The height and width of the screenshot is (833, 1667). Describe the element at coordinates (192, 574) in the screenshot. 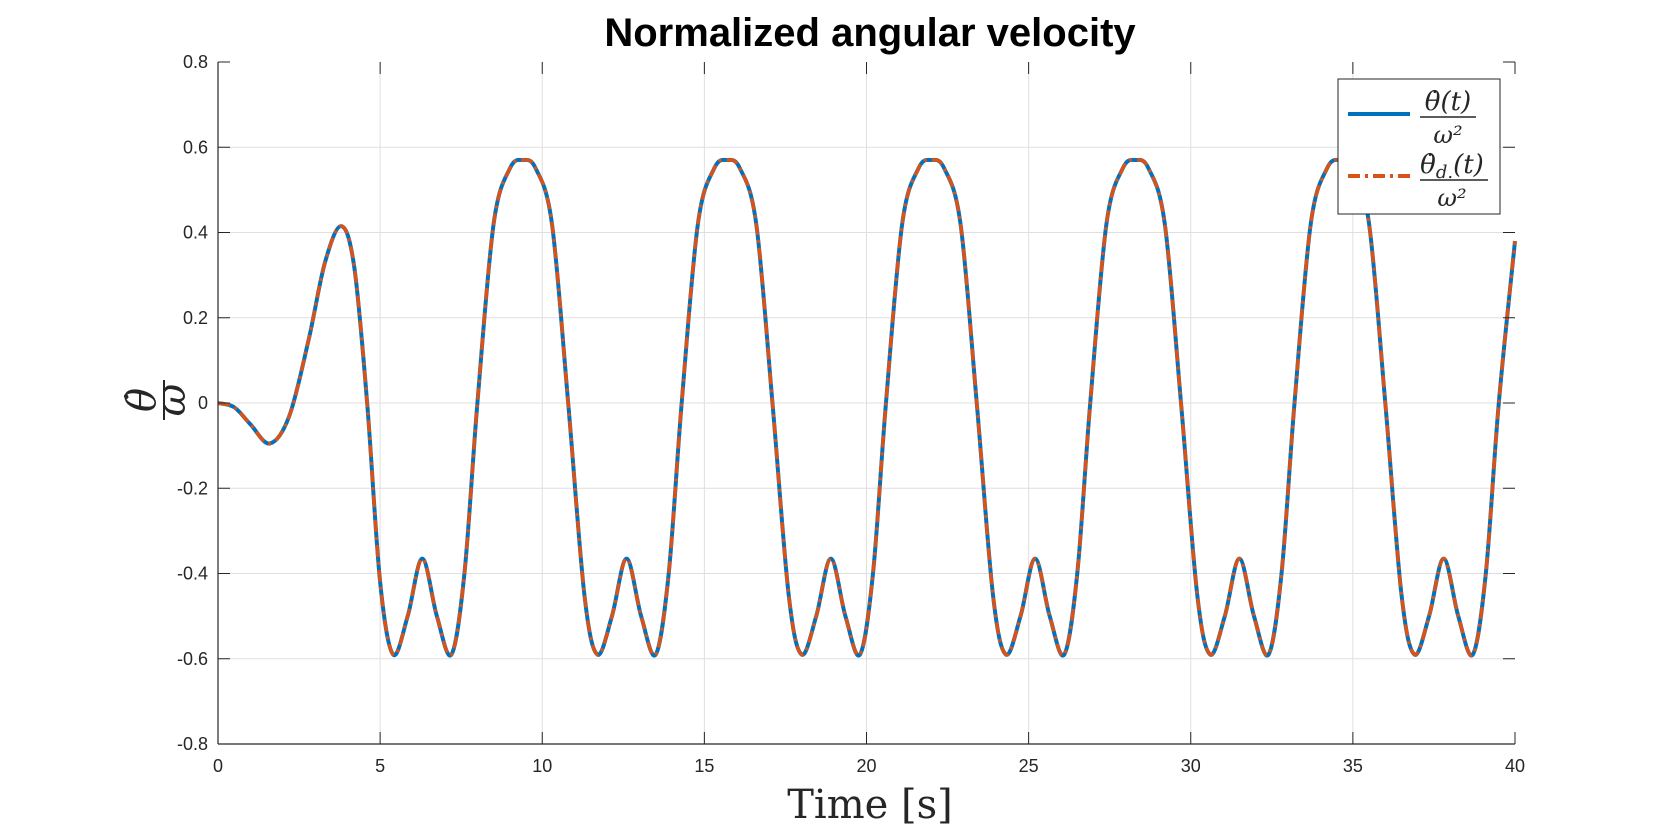

I see `y-tick-label: -0.4` at that location.